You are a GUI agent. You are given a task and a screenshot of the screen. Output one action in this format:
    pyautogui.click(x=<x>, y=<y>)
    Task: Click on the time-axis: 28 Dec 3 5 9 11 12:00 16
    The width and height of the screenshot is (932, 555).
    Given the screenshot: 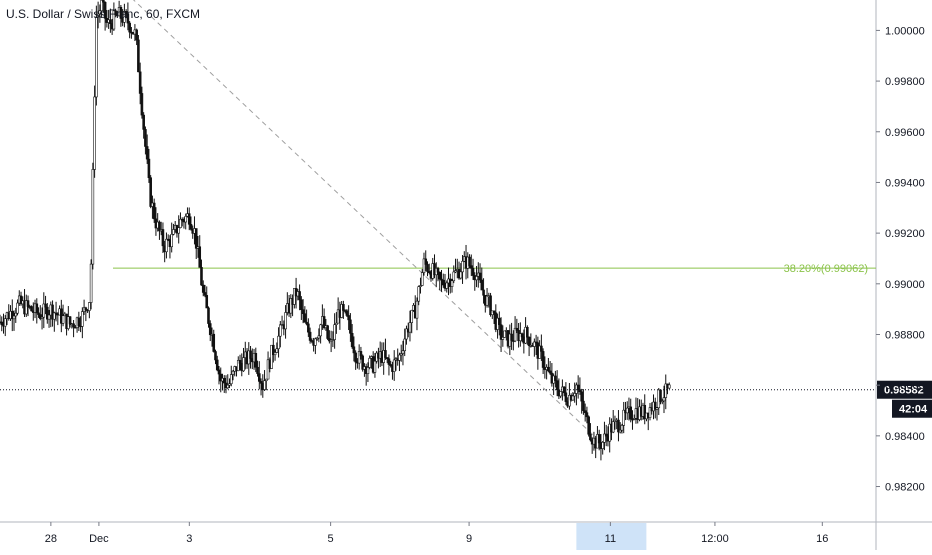 What is the action you would take?
    pyautogui.click(x=437, y=536)
    